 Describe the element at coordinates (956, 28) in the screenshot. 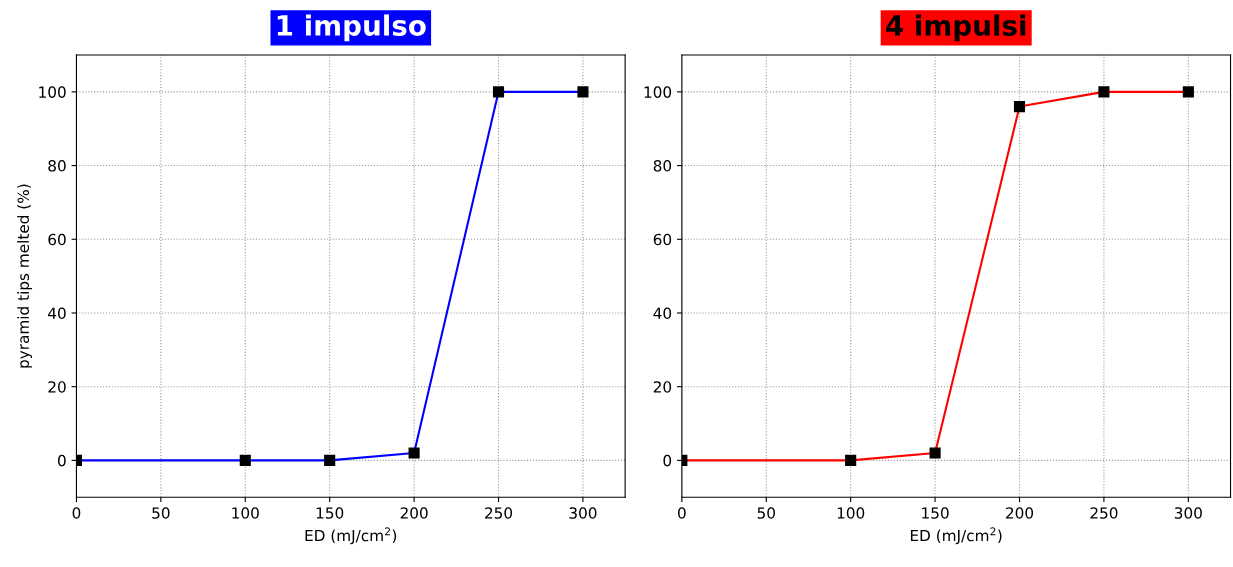

I see `chart-title: 4 impulsi` at that location.